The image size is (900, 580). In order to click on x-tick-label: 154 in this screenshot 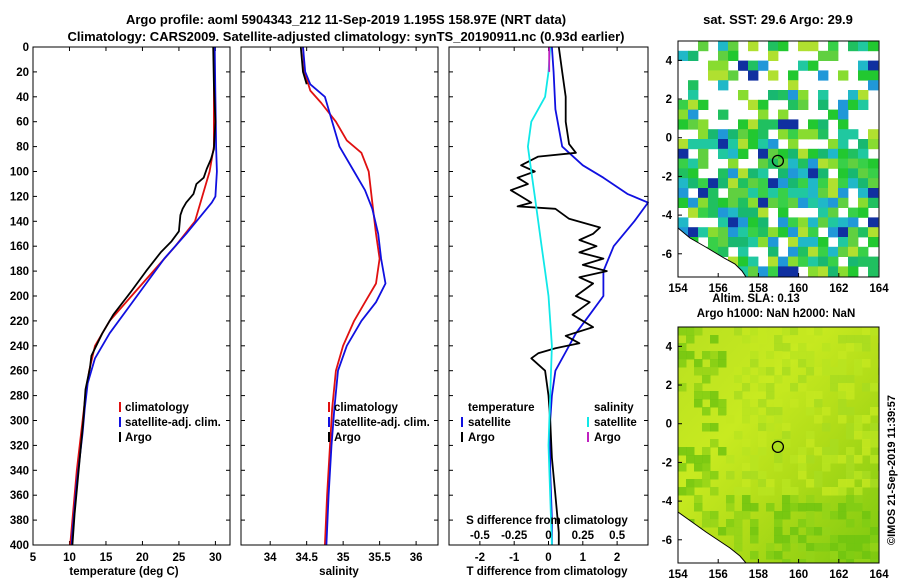, I will do `click(678, 289)`.